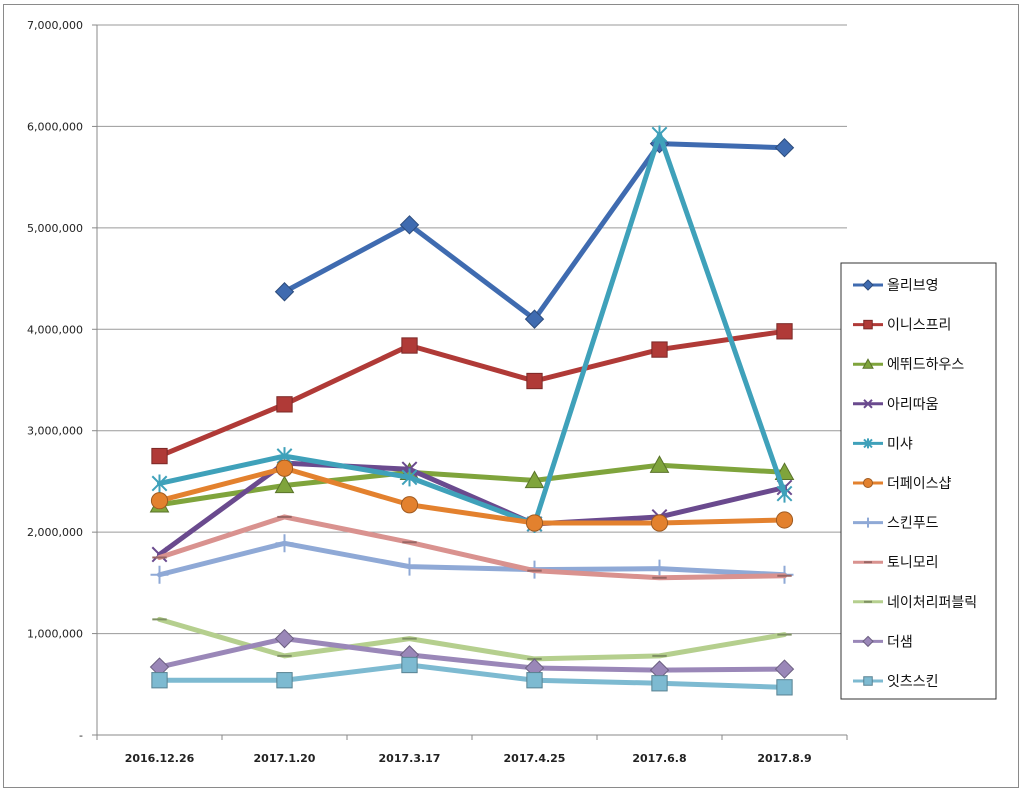  I want to click on legend-item: 토니모리, so click(896, 563).